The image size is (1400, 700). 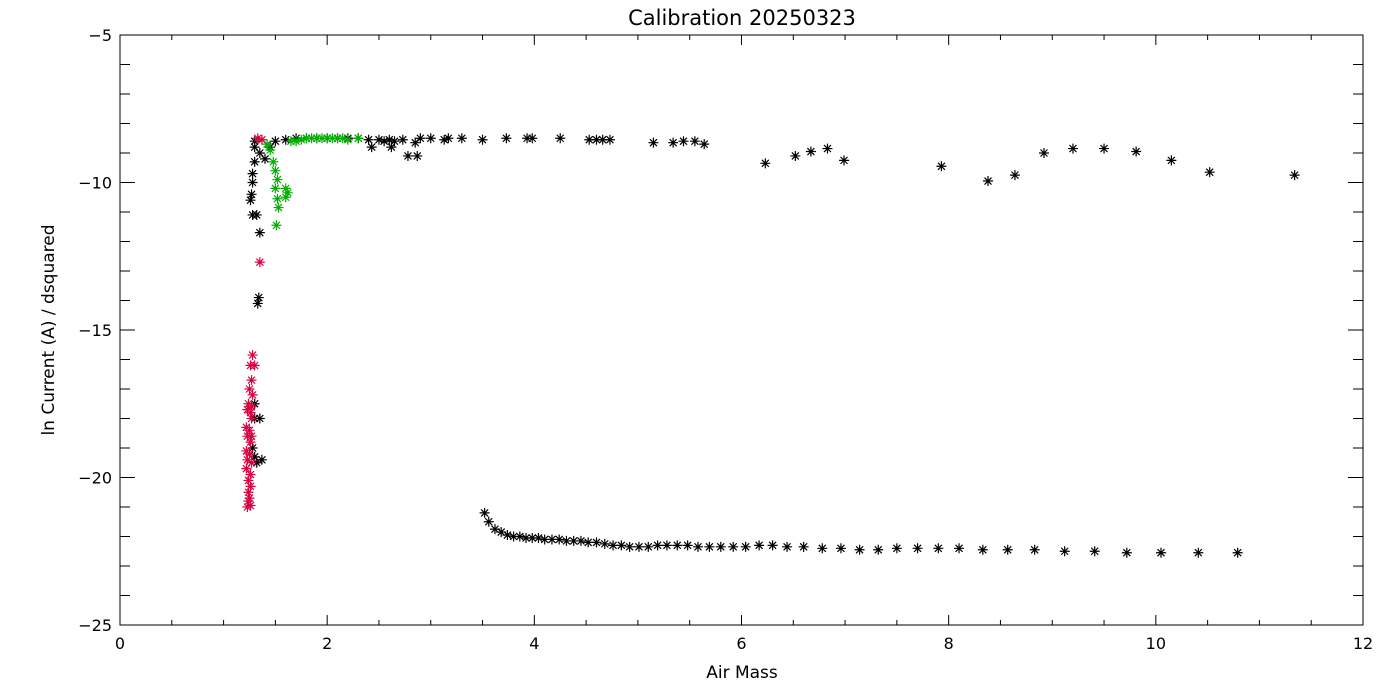 I want to click on y-tick-label: −20, so click(x=95, y=478).